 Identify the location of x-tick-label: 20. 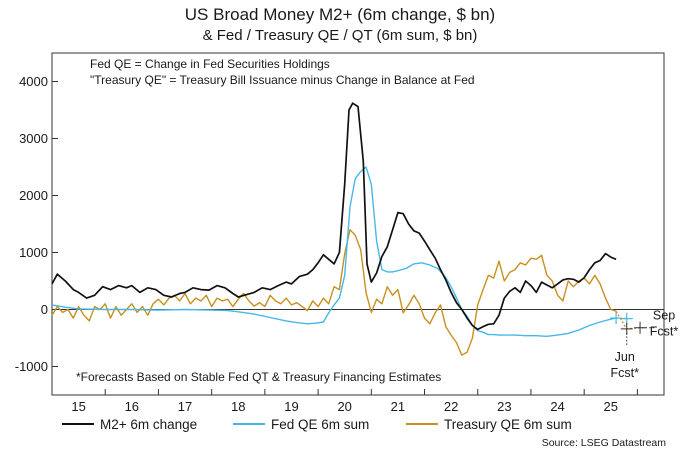
(344, 406).